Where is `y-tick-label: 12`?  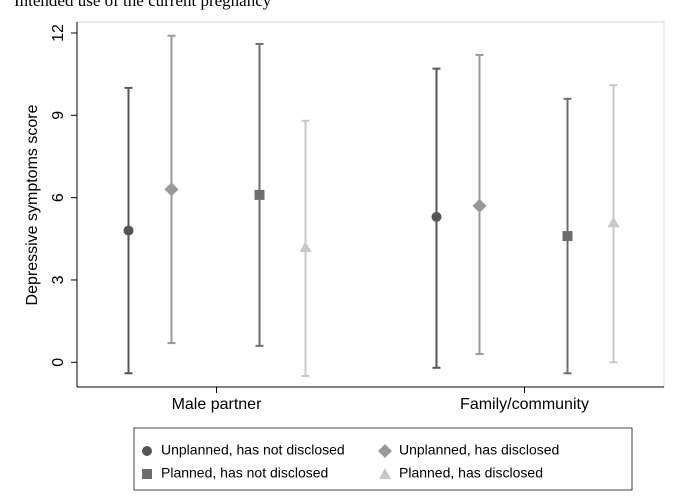
y-tick-label: 12 is located at coordinates (58, 33).